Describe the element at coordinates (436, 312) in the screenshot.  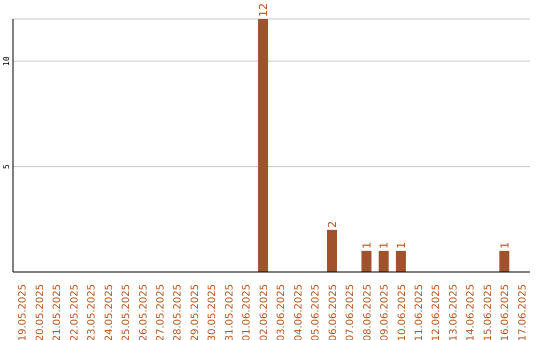
I see `x-tick-label: 12.06.2025` at that location.